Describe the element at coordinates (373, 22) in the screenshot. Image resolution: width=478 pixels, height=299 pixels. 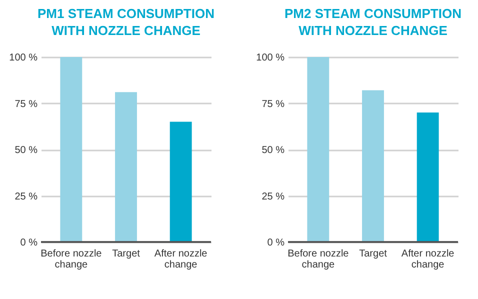
I see `chart-title: PM2 STEAM CONSUMPTION WITH NOZZLE CHANGE` at that location.